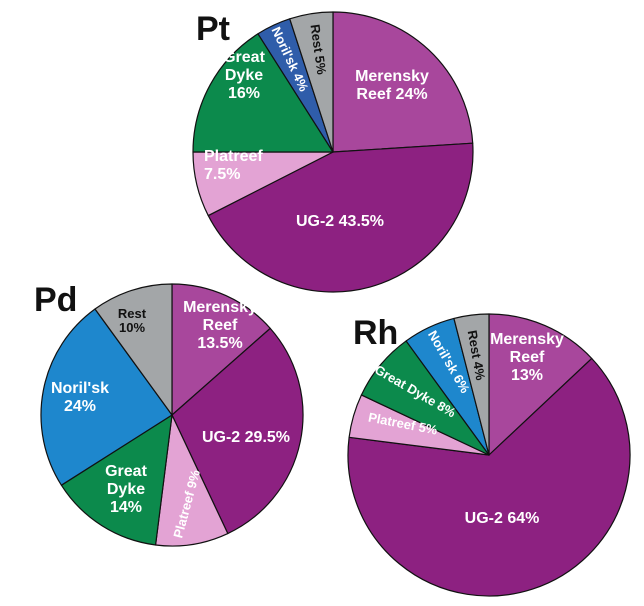  Describe the element at coordinates (527, 357) in the screenshot. I see `slice-label-merensky: Merensky Reef 13%` at that location.